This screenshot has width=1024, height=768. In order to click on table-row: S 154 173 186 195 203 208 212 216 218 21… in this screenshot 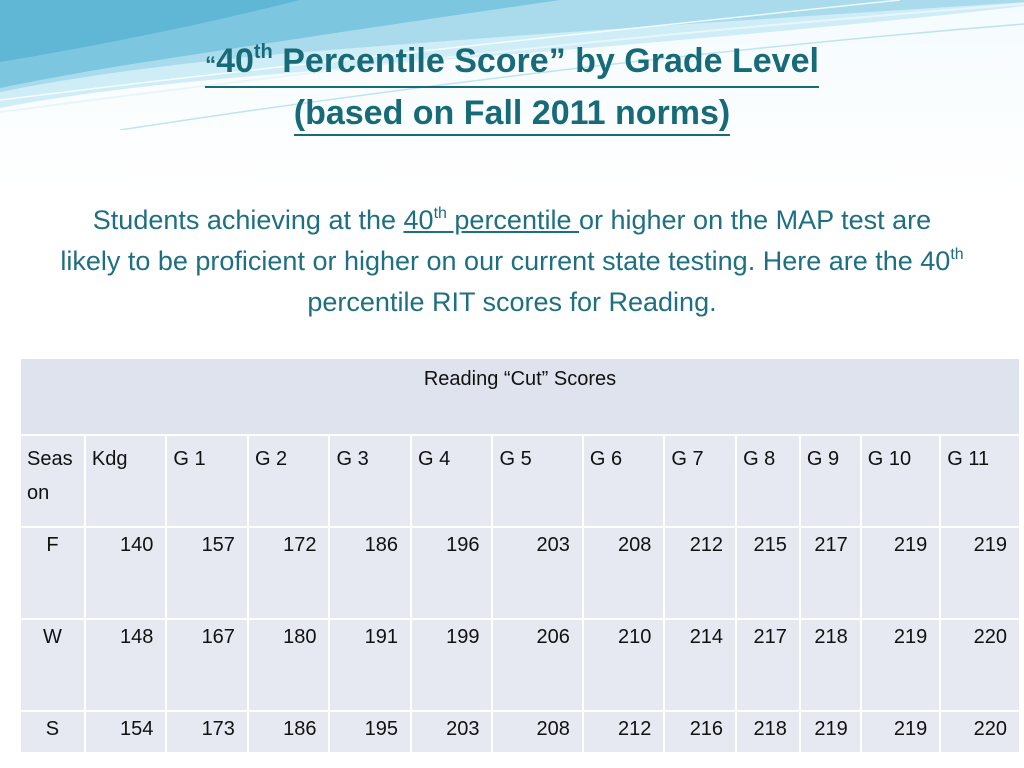, I will do `click(520, 732)`.